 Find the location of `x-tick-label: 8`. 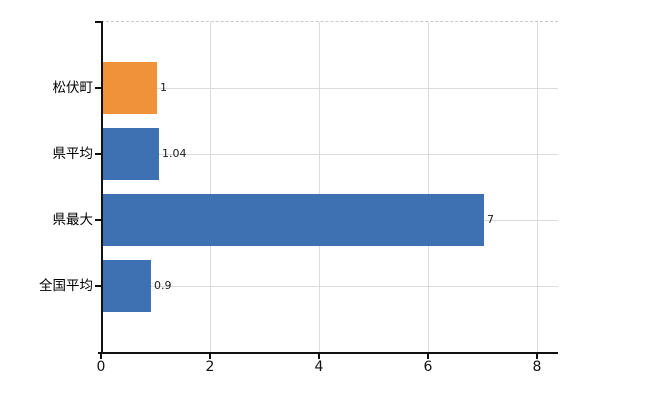

x-tick-label: 8 is located at coordinates (537, 367).